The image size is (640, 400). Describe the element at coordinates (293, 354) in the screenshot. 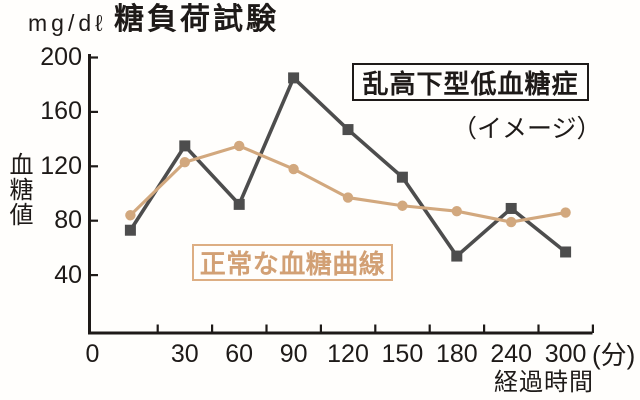

I see `x-tick-label: 90` at that location.